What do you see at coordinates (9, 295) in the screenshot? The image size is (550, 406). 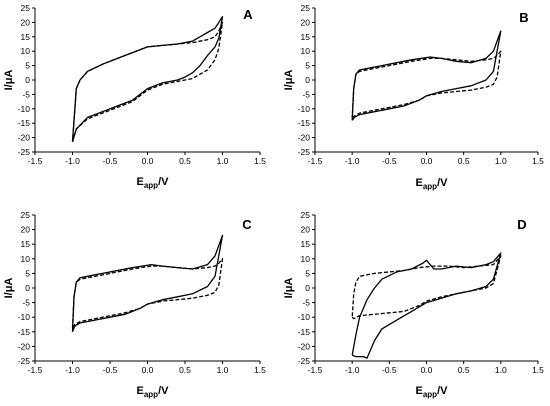 I see `y-axis-label-main: I/` at bounding box center [9, 295].